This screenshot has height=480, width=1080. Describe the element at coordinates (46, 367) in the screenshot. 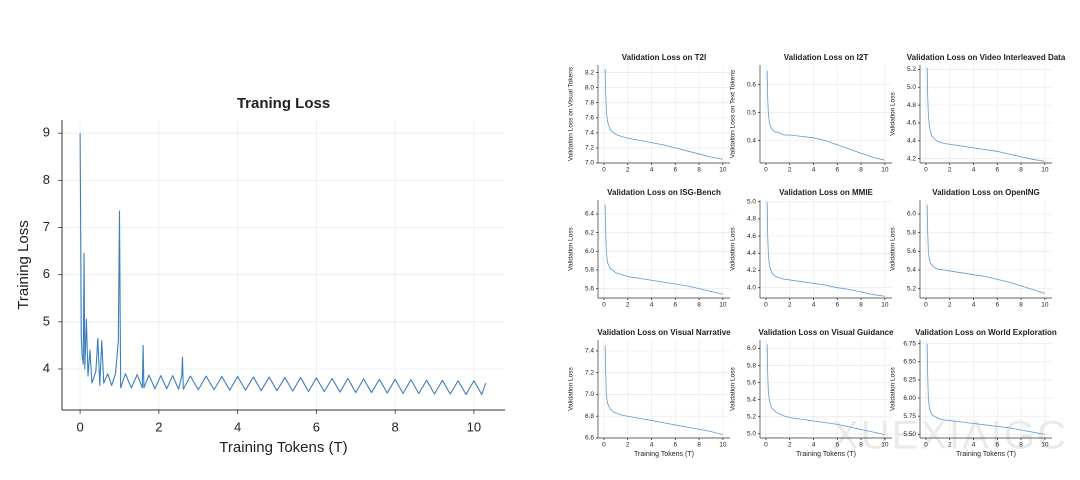

I see `y-tick-label: 4` at that location.